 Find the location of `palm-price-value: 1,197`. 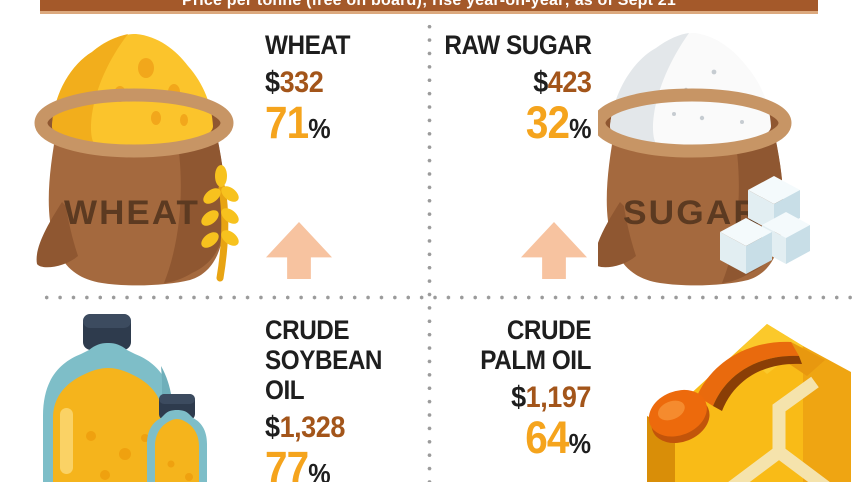

palm-price-value: 1,197 is located at coordinates (558, 397).